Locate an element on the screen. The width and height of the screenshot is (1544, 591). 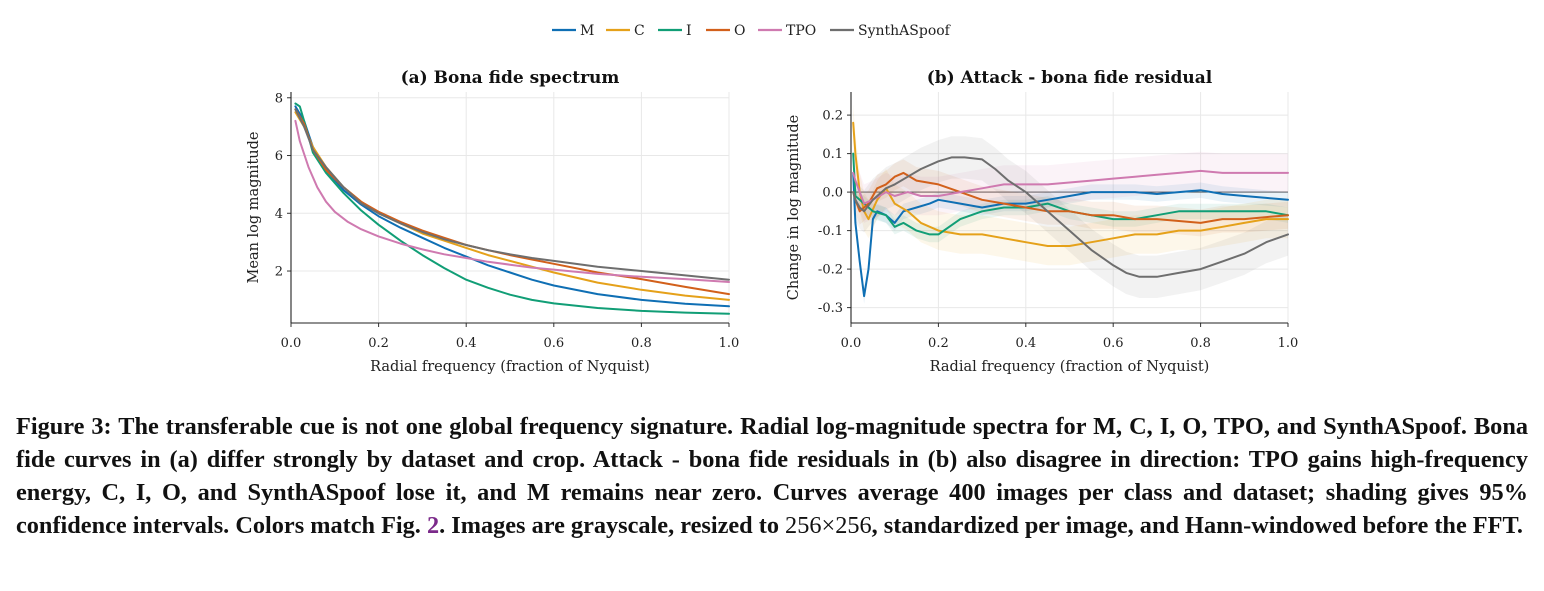
chart-title: (a) Bona fide spectrum is located at coordinates (510, 78).